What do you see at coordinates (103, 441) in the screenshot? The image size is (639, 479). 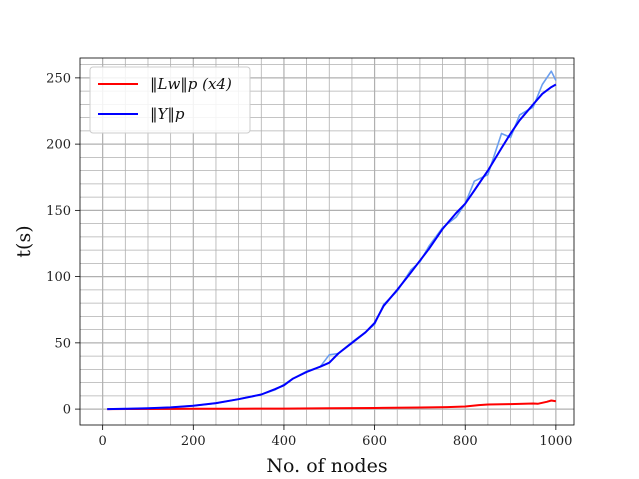 I see `x-tick-label: 0` at bounding box center [103, 441].